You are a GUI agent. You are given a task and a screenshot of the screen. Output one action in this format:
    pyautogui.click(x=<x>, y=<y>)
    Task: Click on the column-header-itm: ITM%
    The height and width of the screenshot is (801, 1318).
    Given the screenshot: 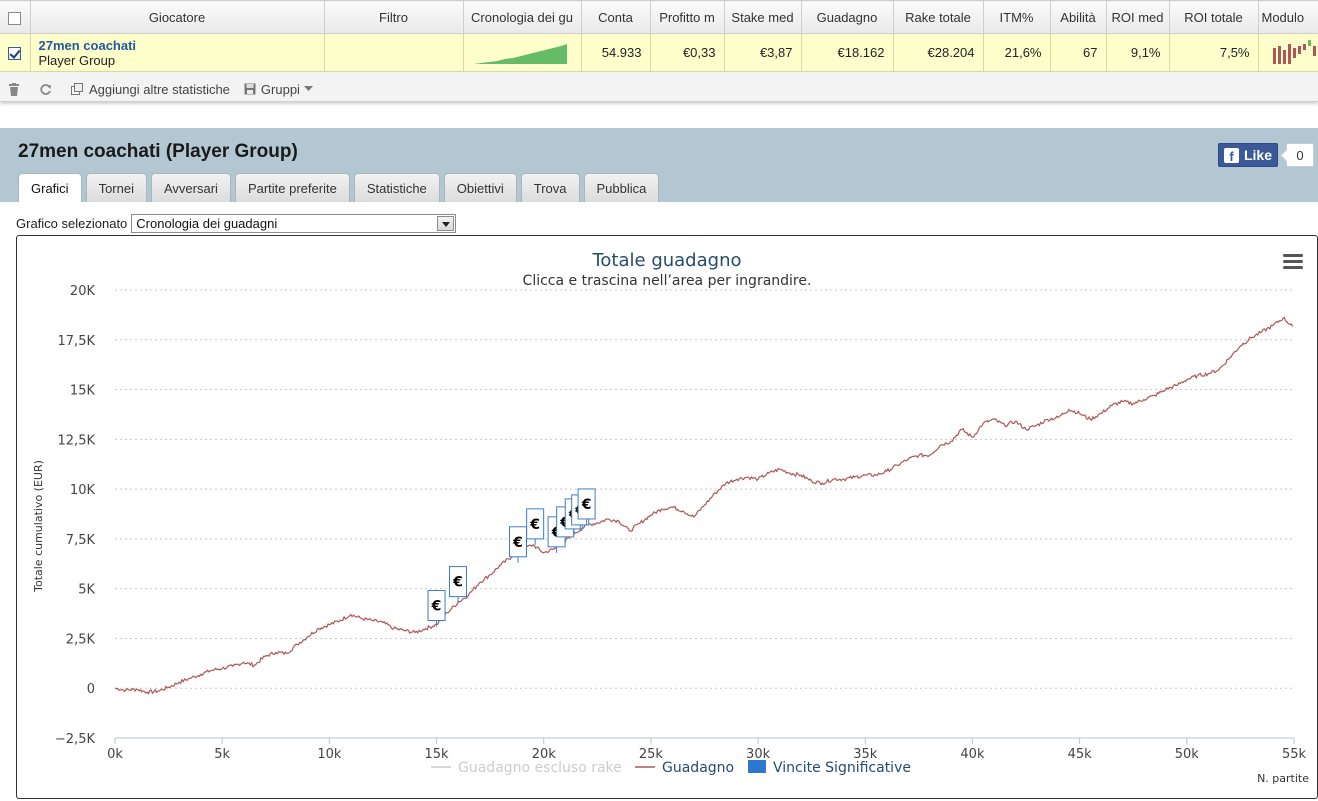 What is the action you would take?
    pyautogui.click(x=1017, y=17)
    